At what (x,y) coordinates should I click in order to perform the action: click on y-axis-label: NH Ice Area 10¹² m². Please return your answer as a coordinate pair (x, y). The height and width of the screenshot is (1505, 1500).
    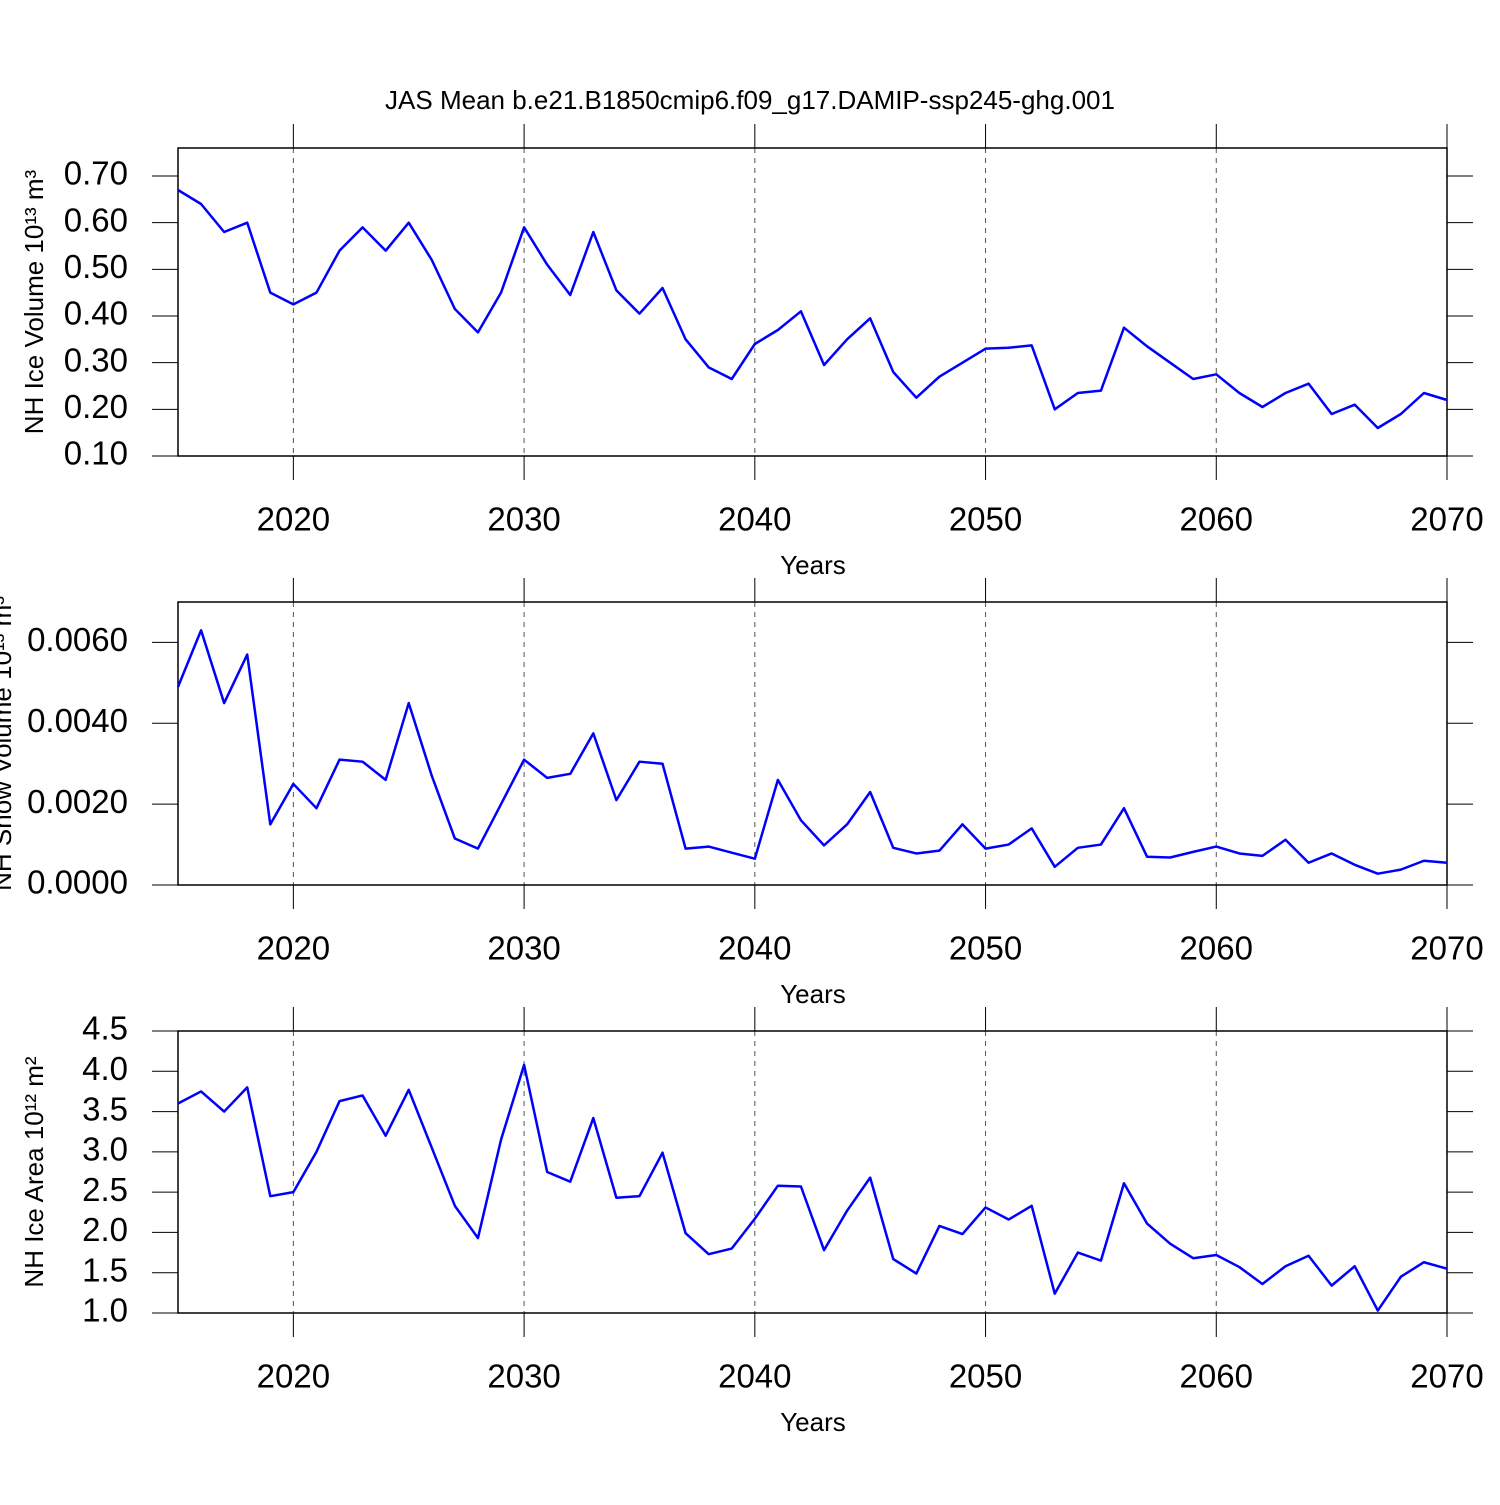
    Looking at the image, I should click on (34, 1172).